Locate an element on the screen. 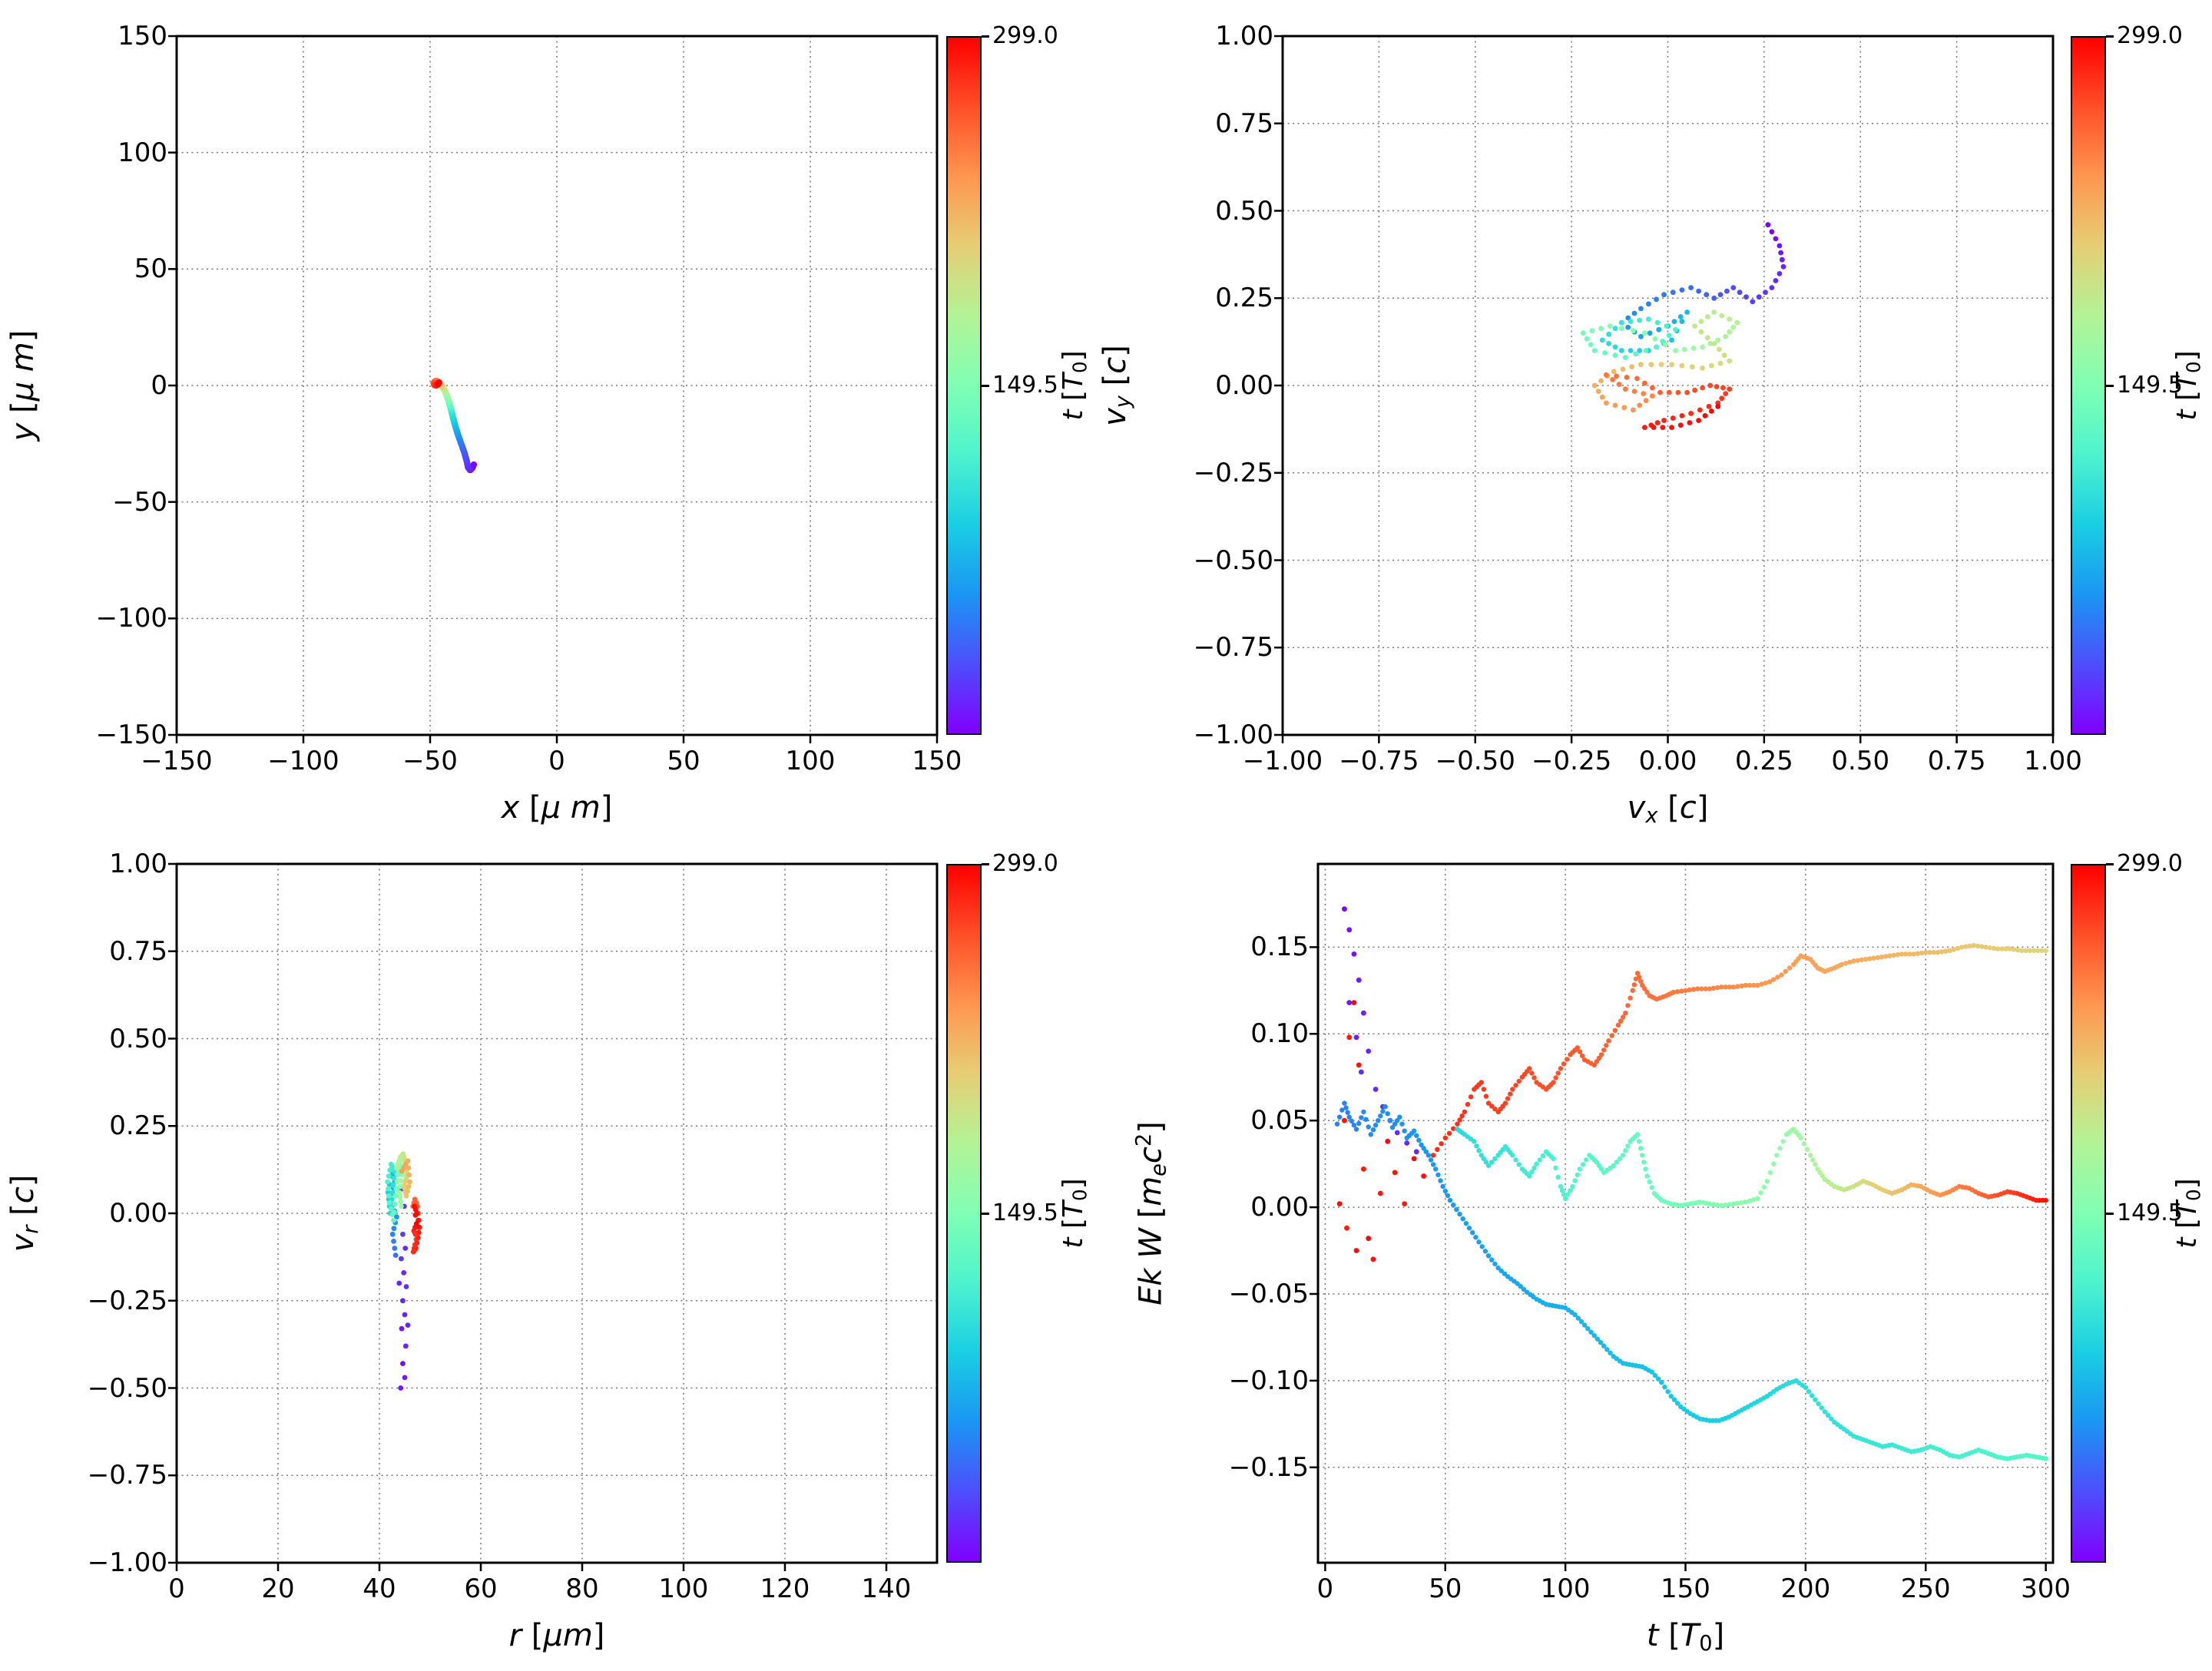  velocity-space-plot-area is located at coordinates (1665, 389).